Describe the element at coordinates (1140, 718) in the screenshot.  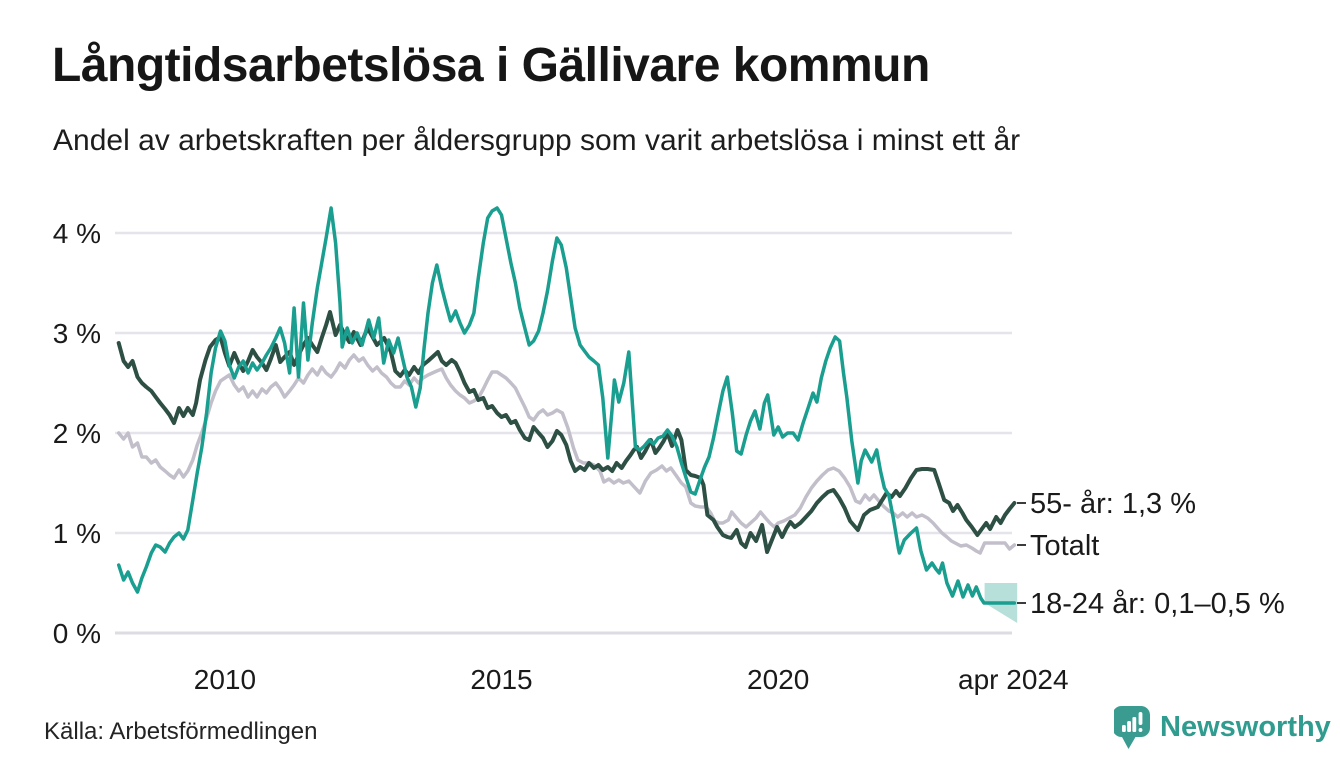
I see `logo-exclamation-bar` at that location.